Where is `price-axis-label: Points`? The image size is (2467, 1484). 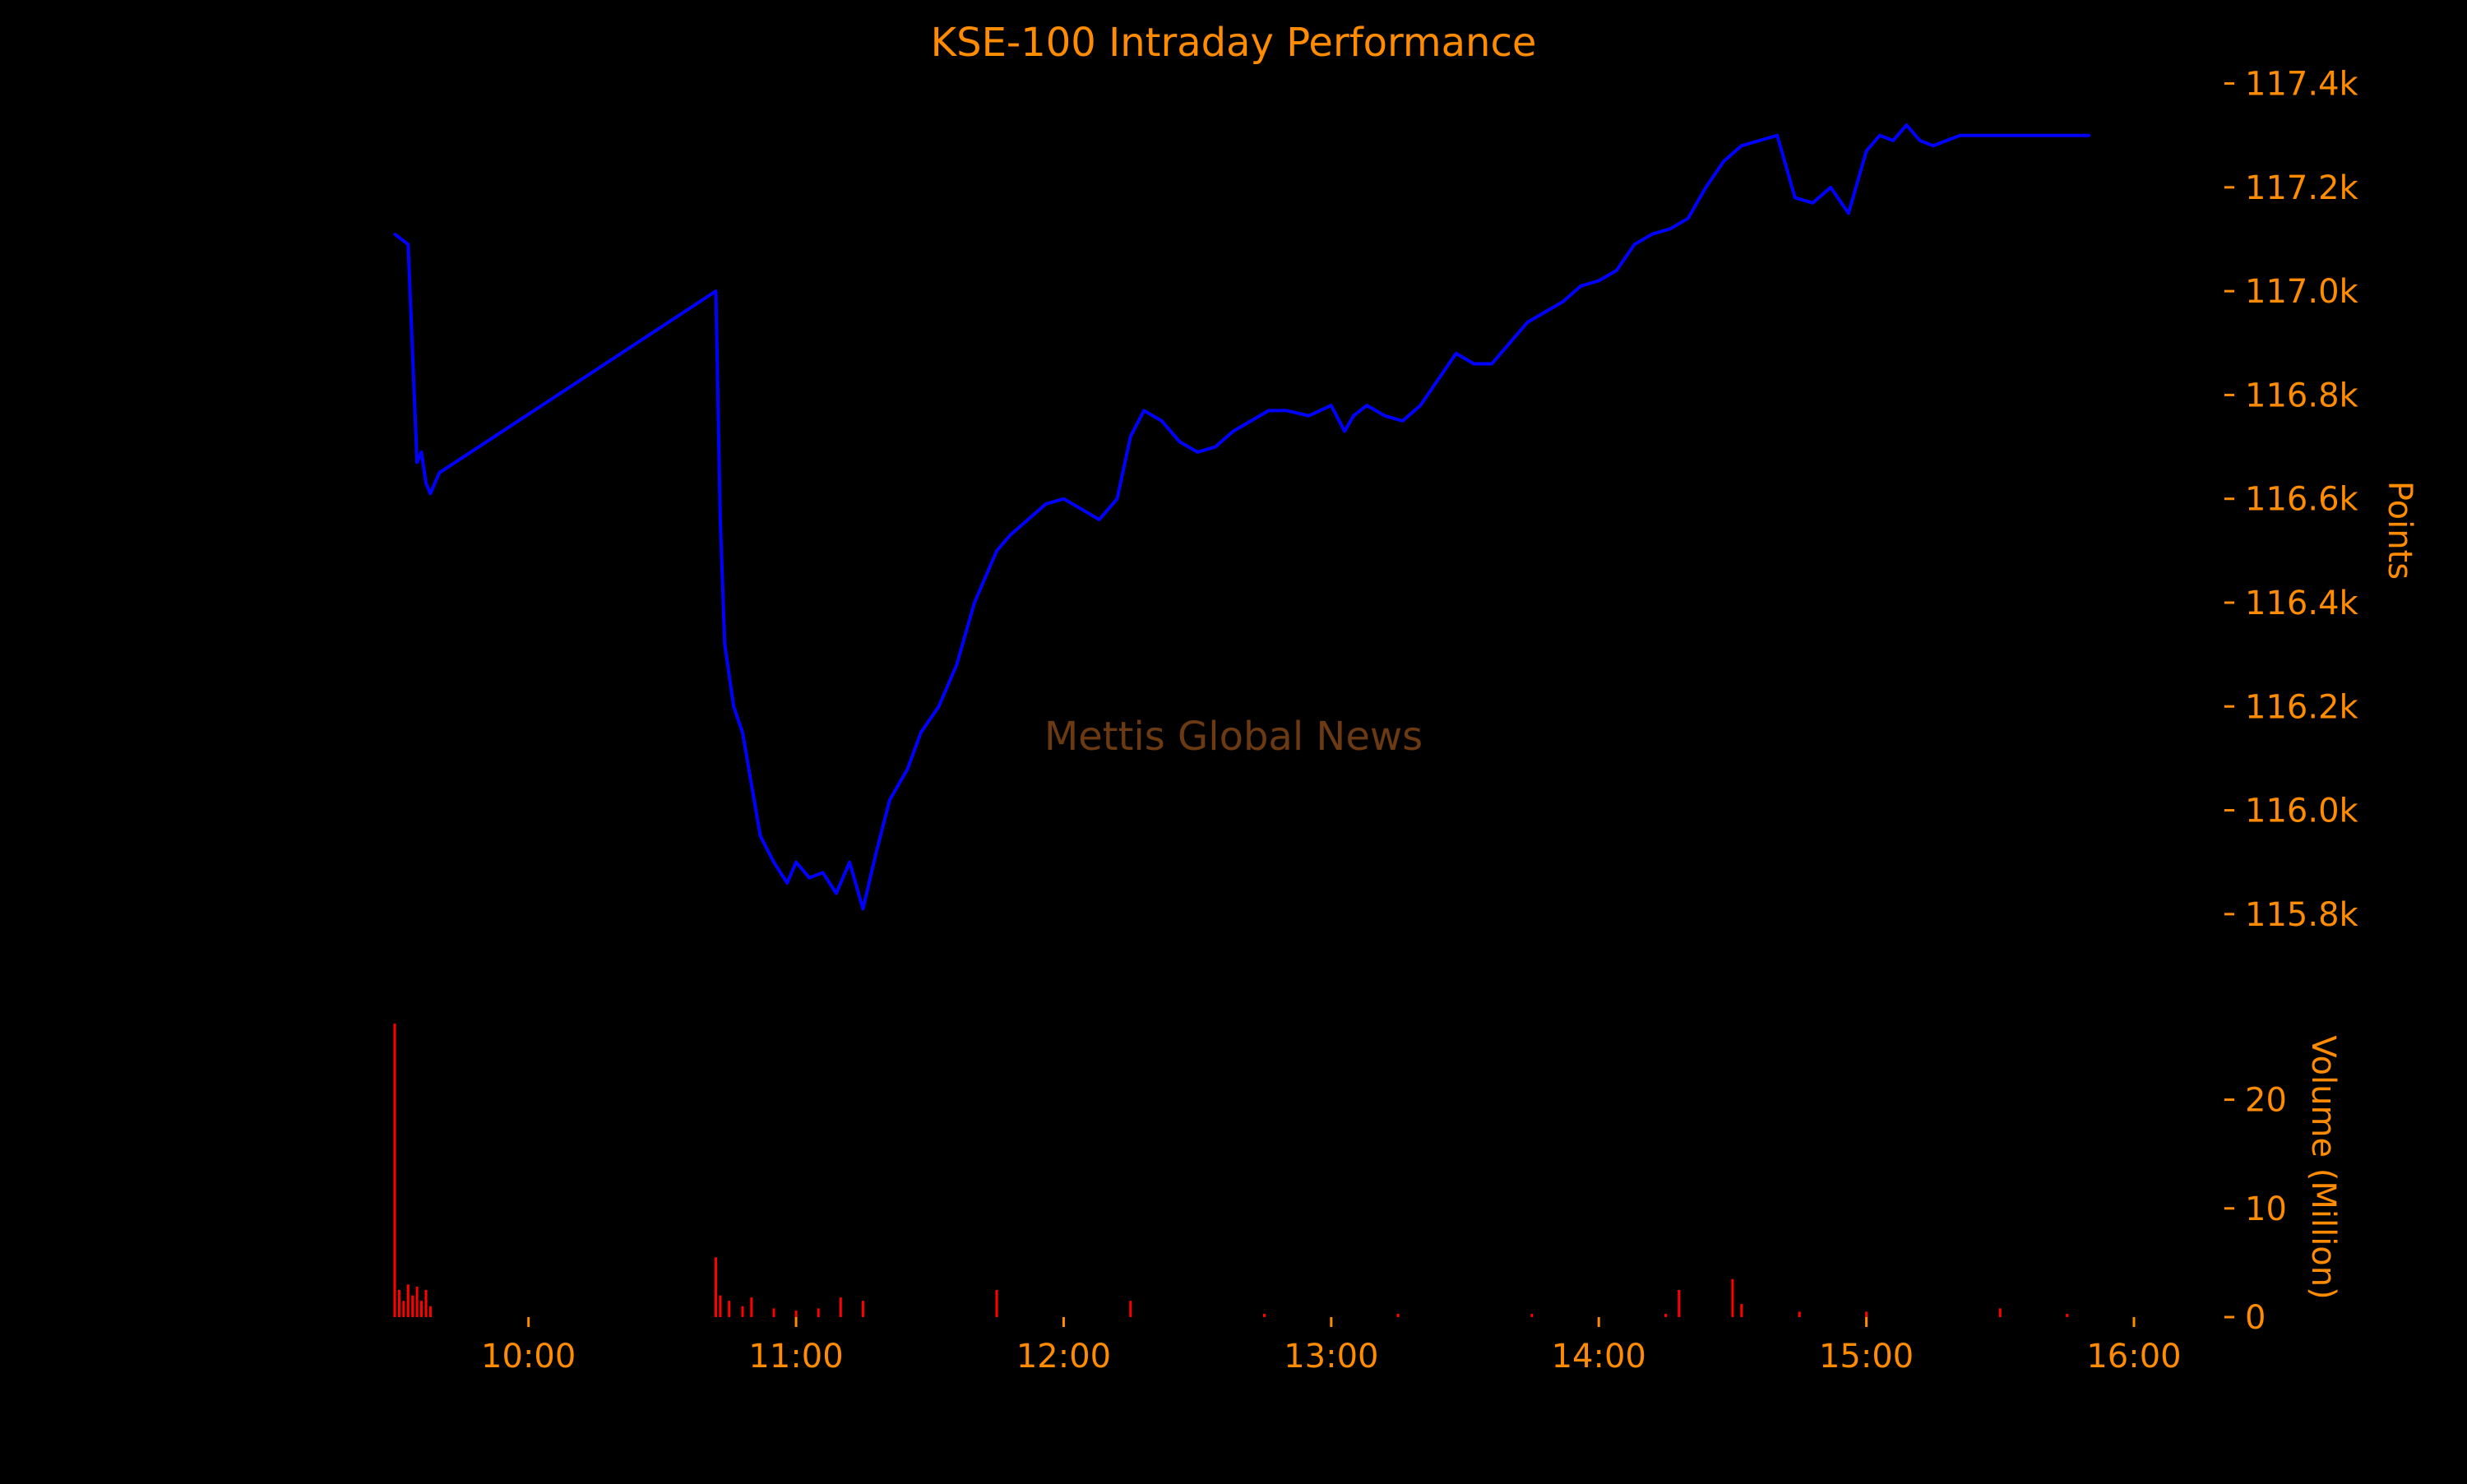
price-axis-label: Points is located at coordinates (2400, 531).